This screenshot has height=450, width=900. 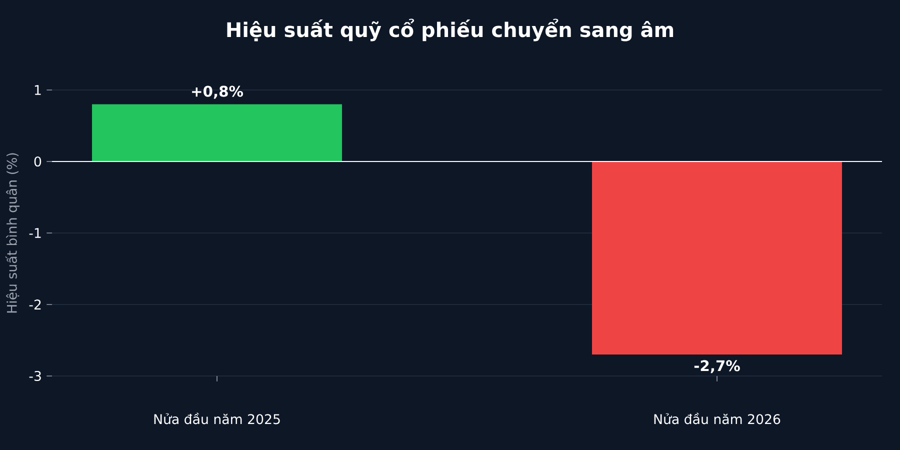 I want to click on y-axis-title: Hiệu suất bình quân (%), so click(x=12, y=233).